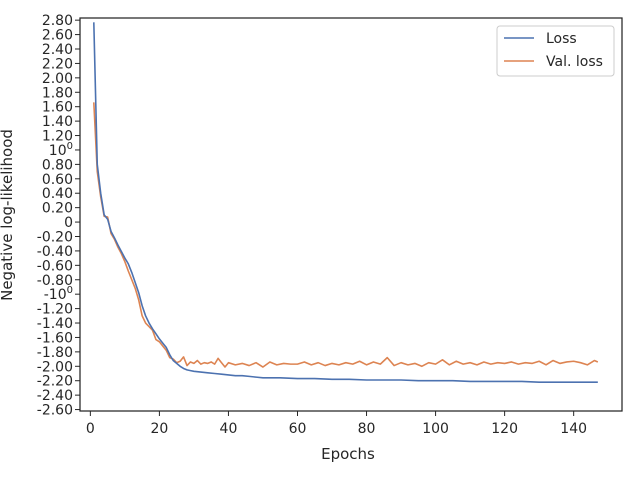  I want to click on y-tick-label: 2.60, so click(57, 36).